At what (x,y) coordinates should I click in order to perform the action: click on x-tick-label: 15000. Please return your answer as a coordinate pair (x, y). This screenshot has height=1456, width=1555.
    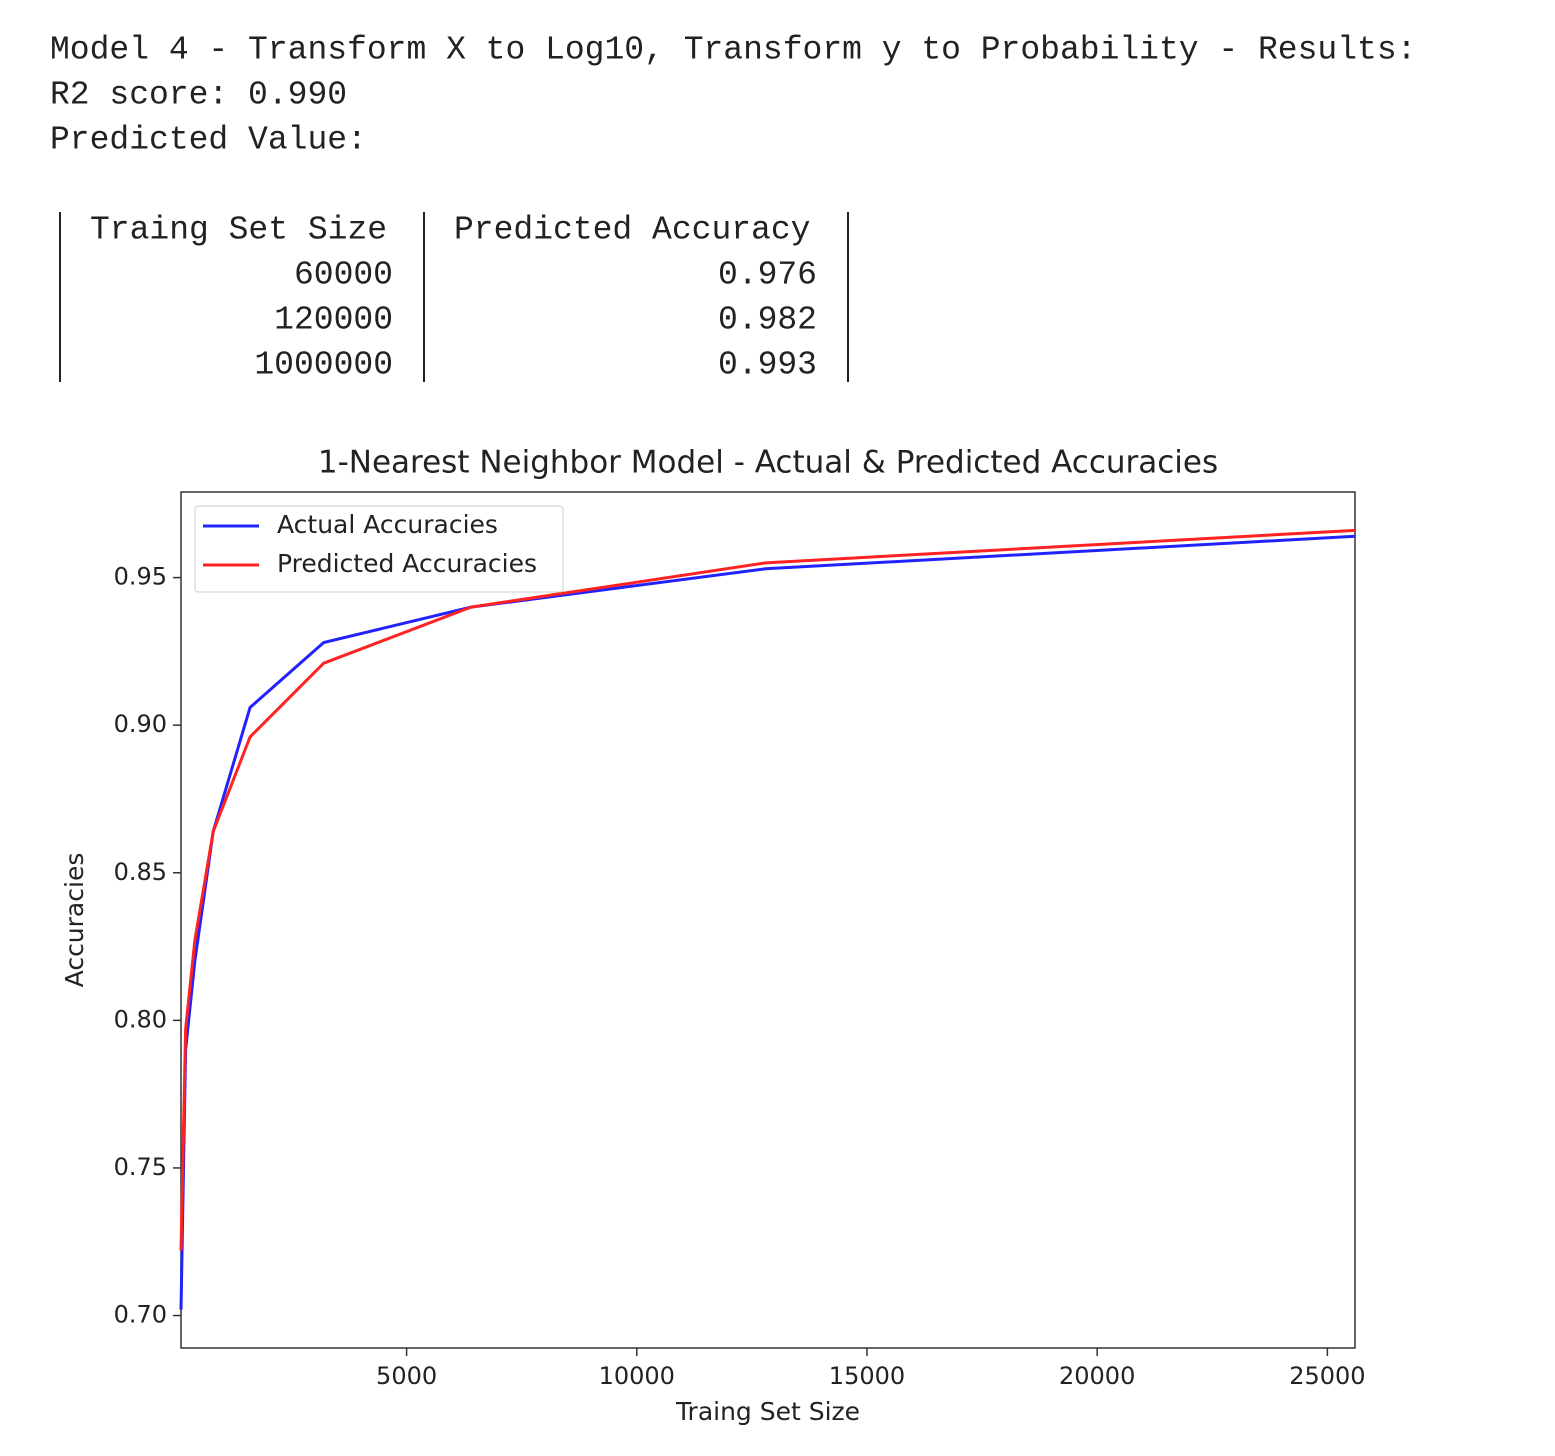
    Looking at the image, I should click on (867, 1376).